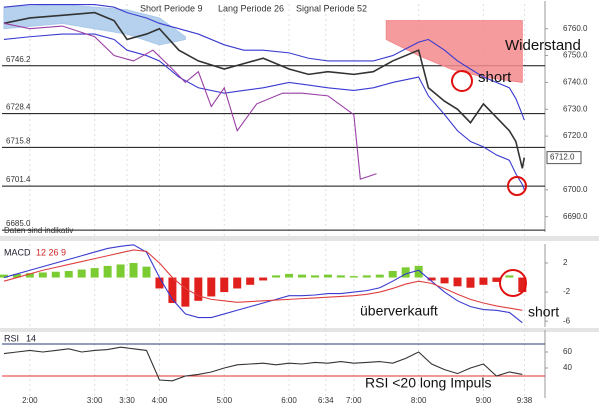  I want to click on level-label: 6715.8, so click(18, 141).